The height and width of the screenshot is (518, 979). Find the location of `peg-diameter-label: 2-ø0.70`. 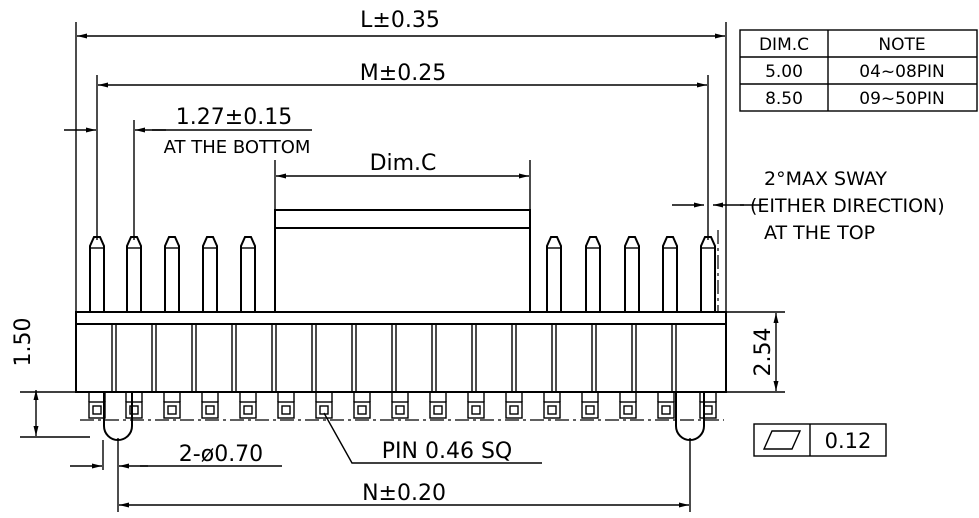

peg-diameter-label: 2-ø0.70 is located at coordinates (221, 454).